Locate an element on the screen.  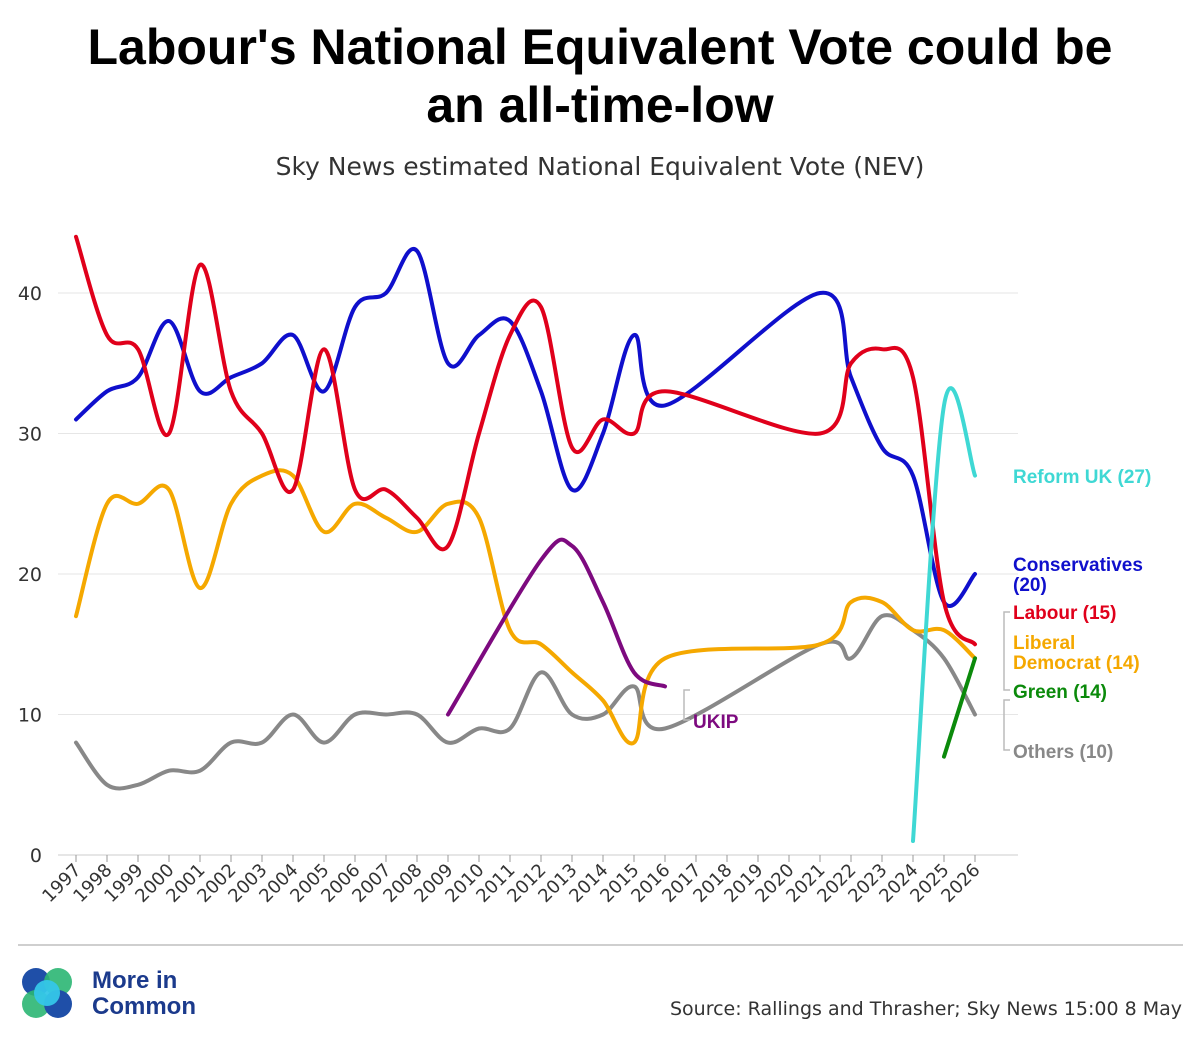
series-label-green: Green (14) is located at coordinates (1060, 692).